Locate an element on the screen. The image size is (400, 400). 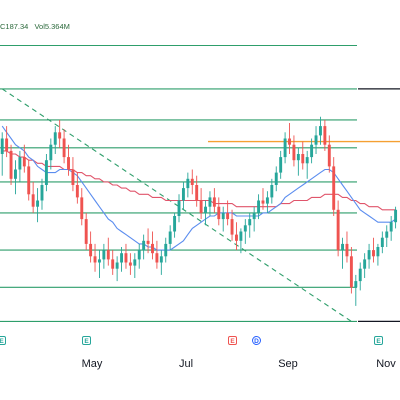
x-tick-label: Sep is located at coordinates (288, 364).